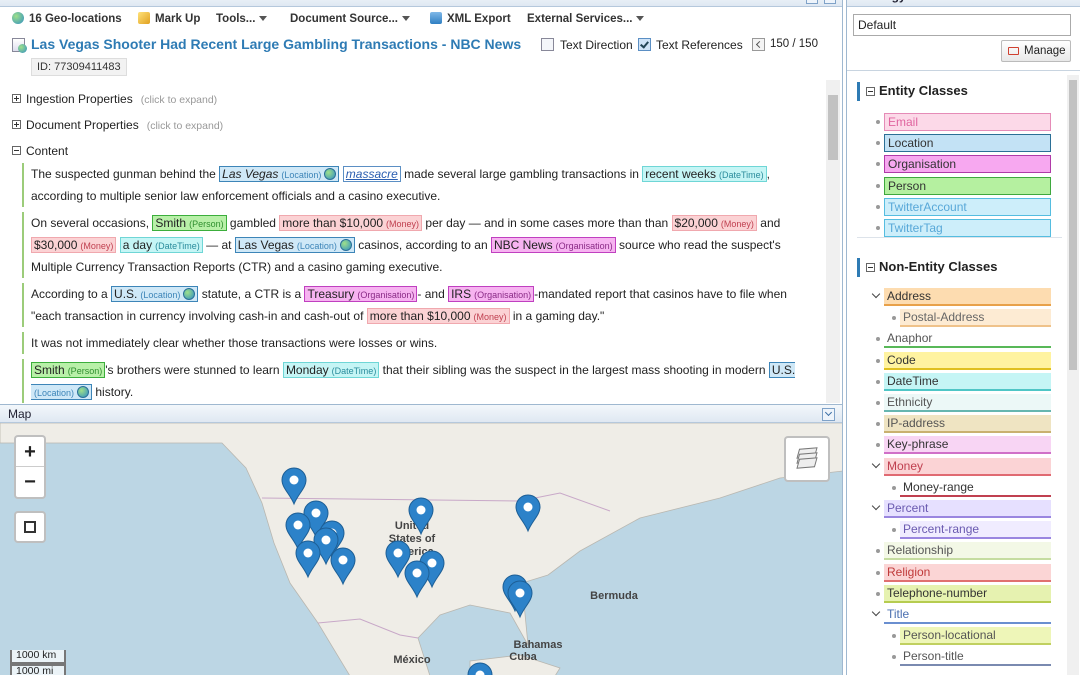 Image resolution: width=1080 pixels, height=675 pixels. I want to click on section-row: Content, so click(47, 151).